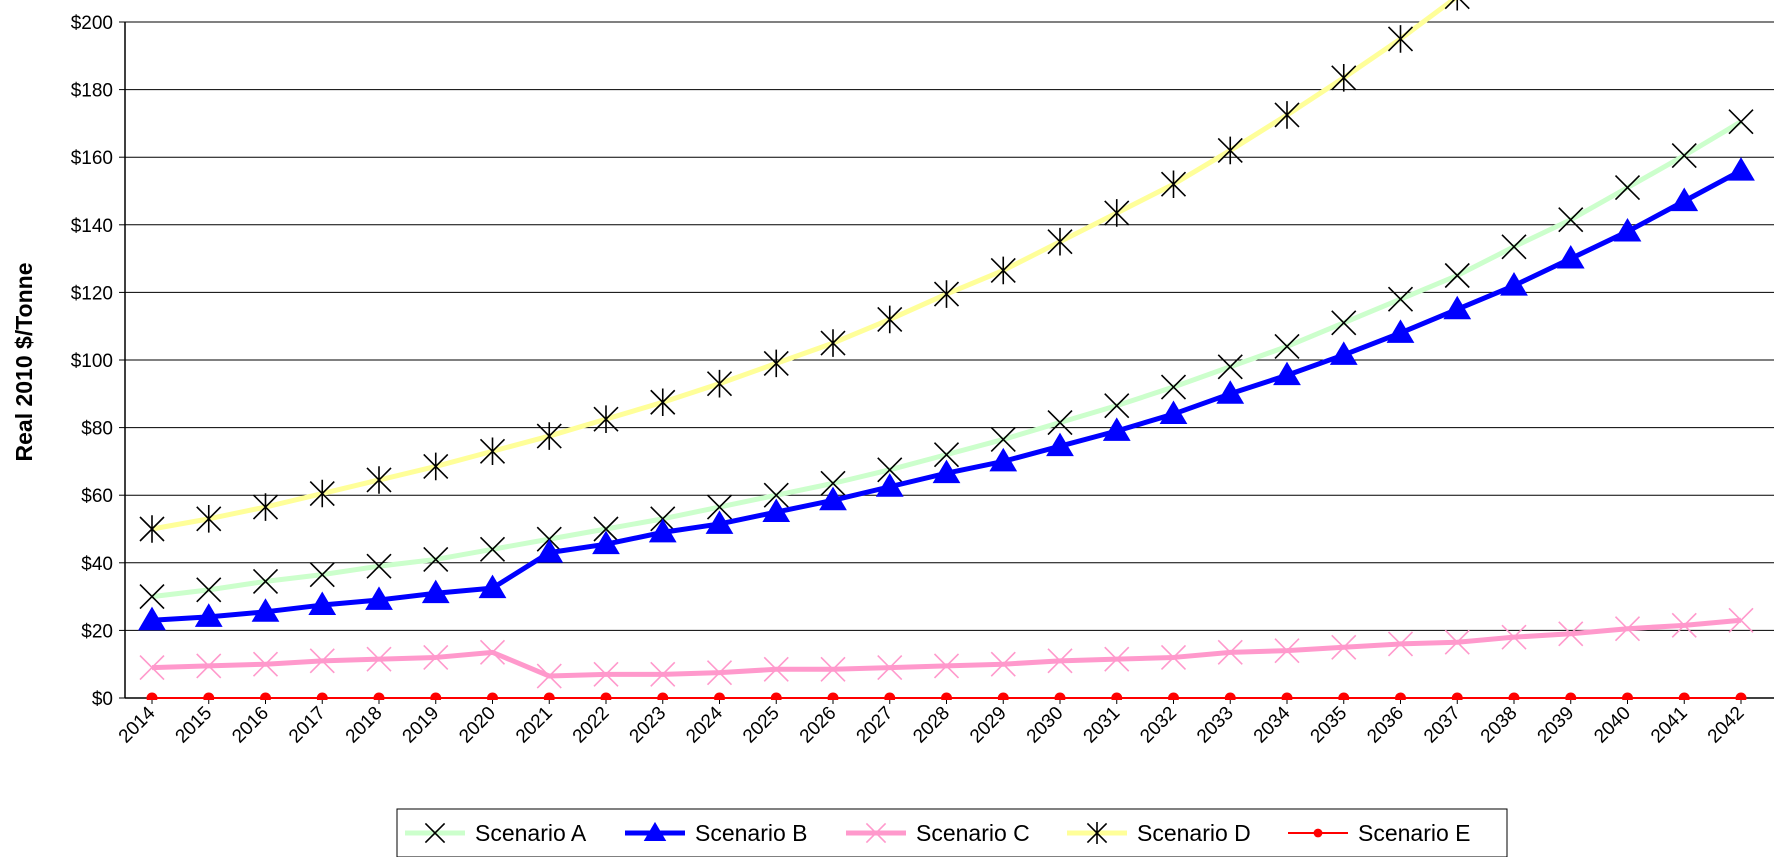  What do you see at coordinates (92, 91) in the screenshot?
I see `y-tick-label: $180` at bounding box center [92, 91].